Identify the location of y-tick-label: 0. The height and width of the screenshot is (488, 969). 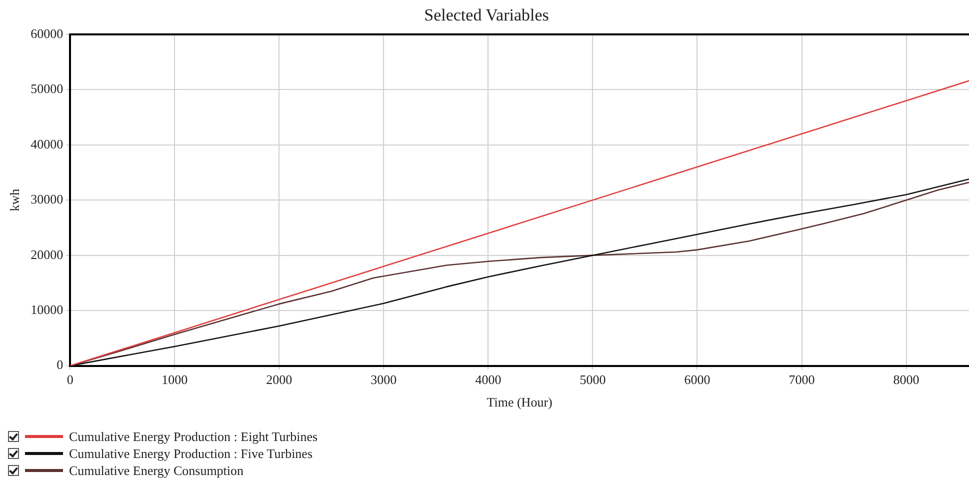
(60, 364).